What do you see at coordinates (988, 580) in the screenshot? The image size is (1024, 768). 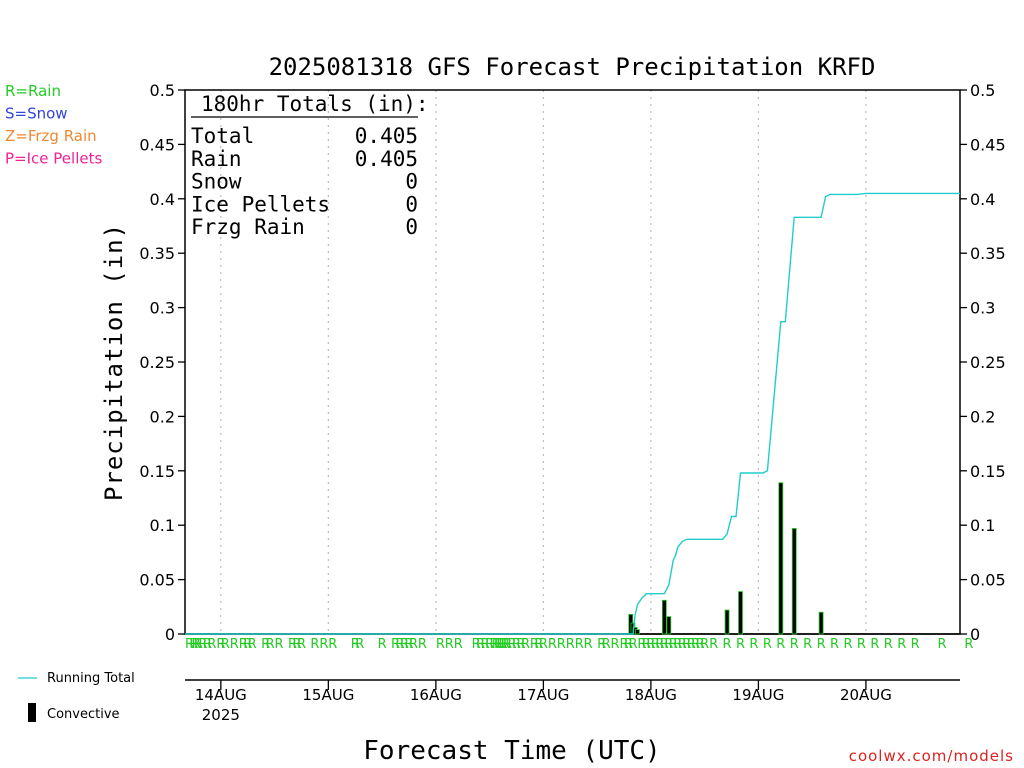 I see `y-tick-label-right: 0.05` at bounding box center [988, 580].